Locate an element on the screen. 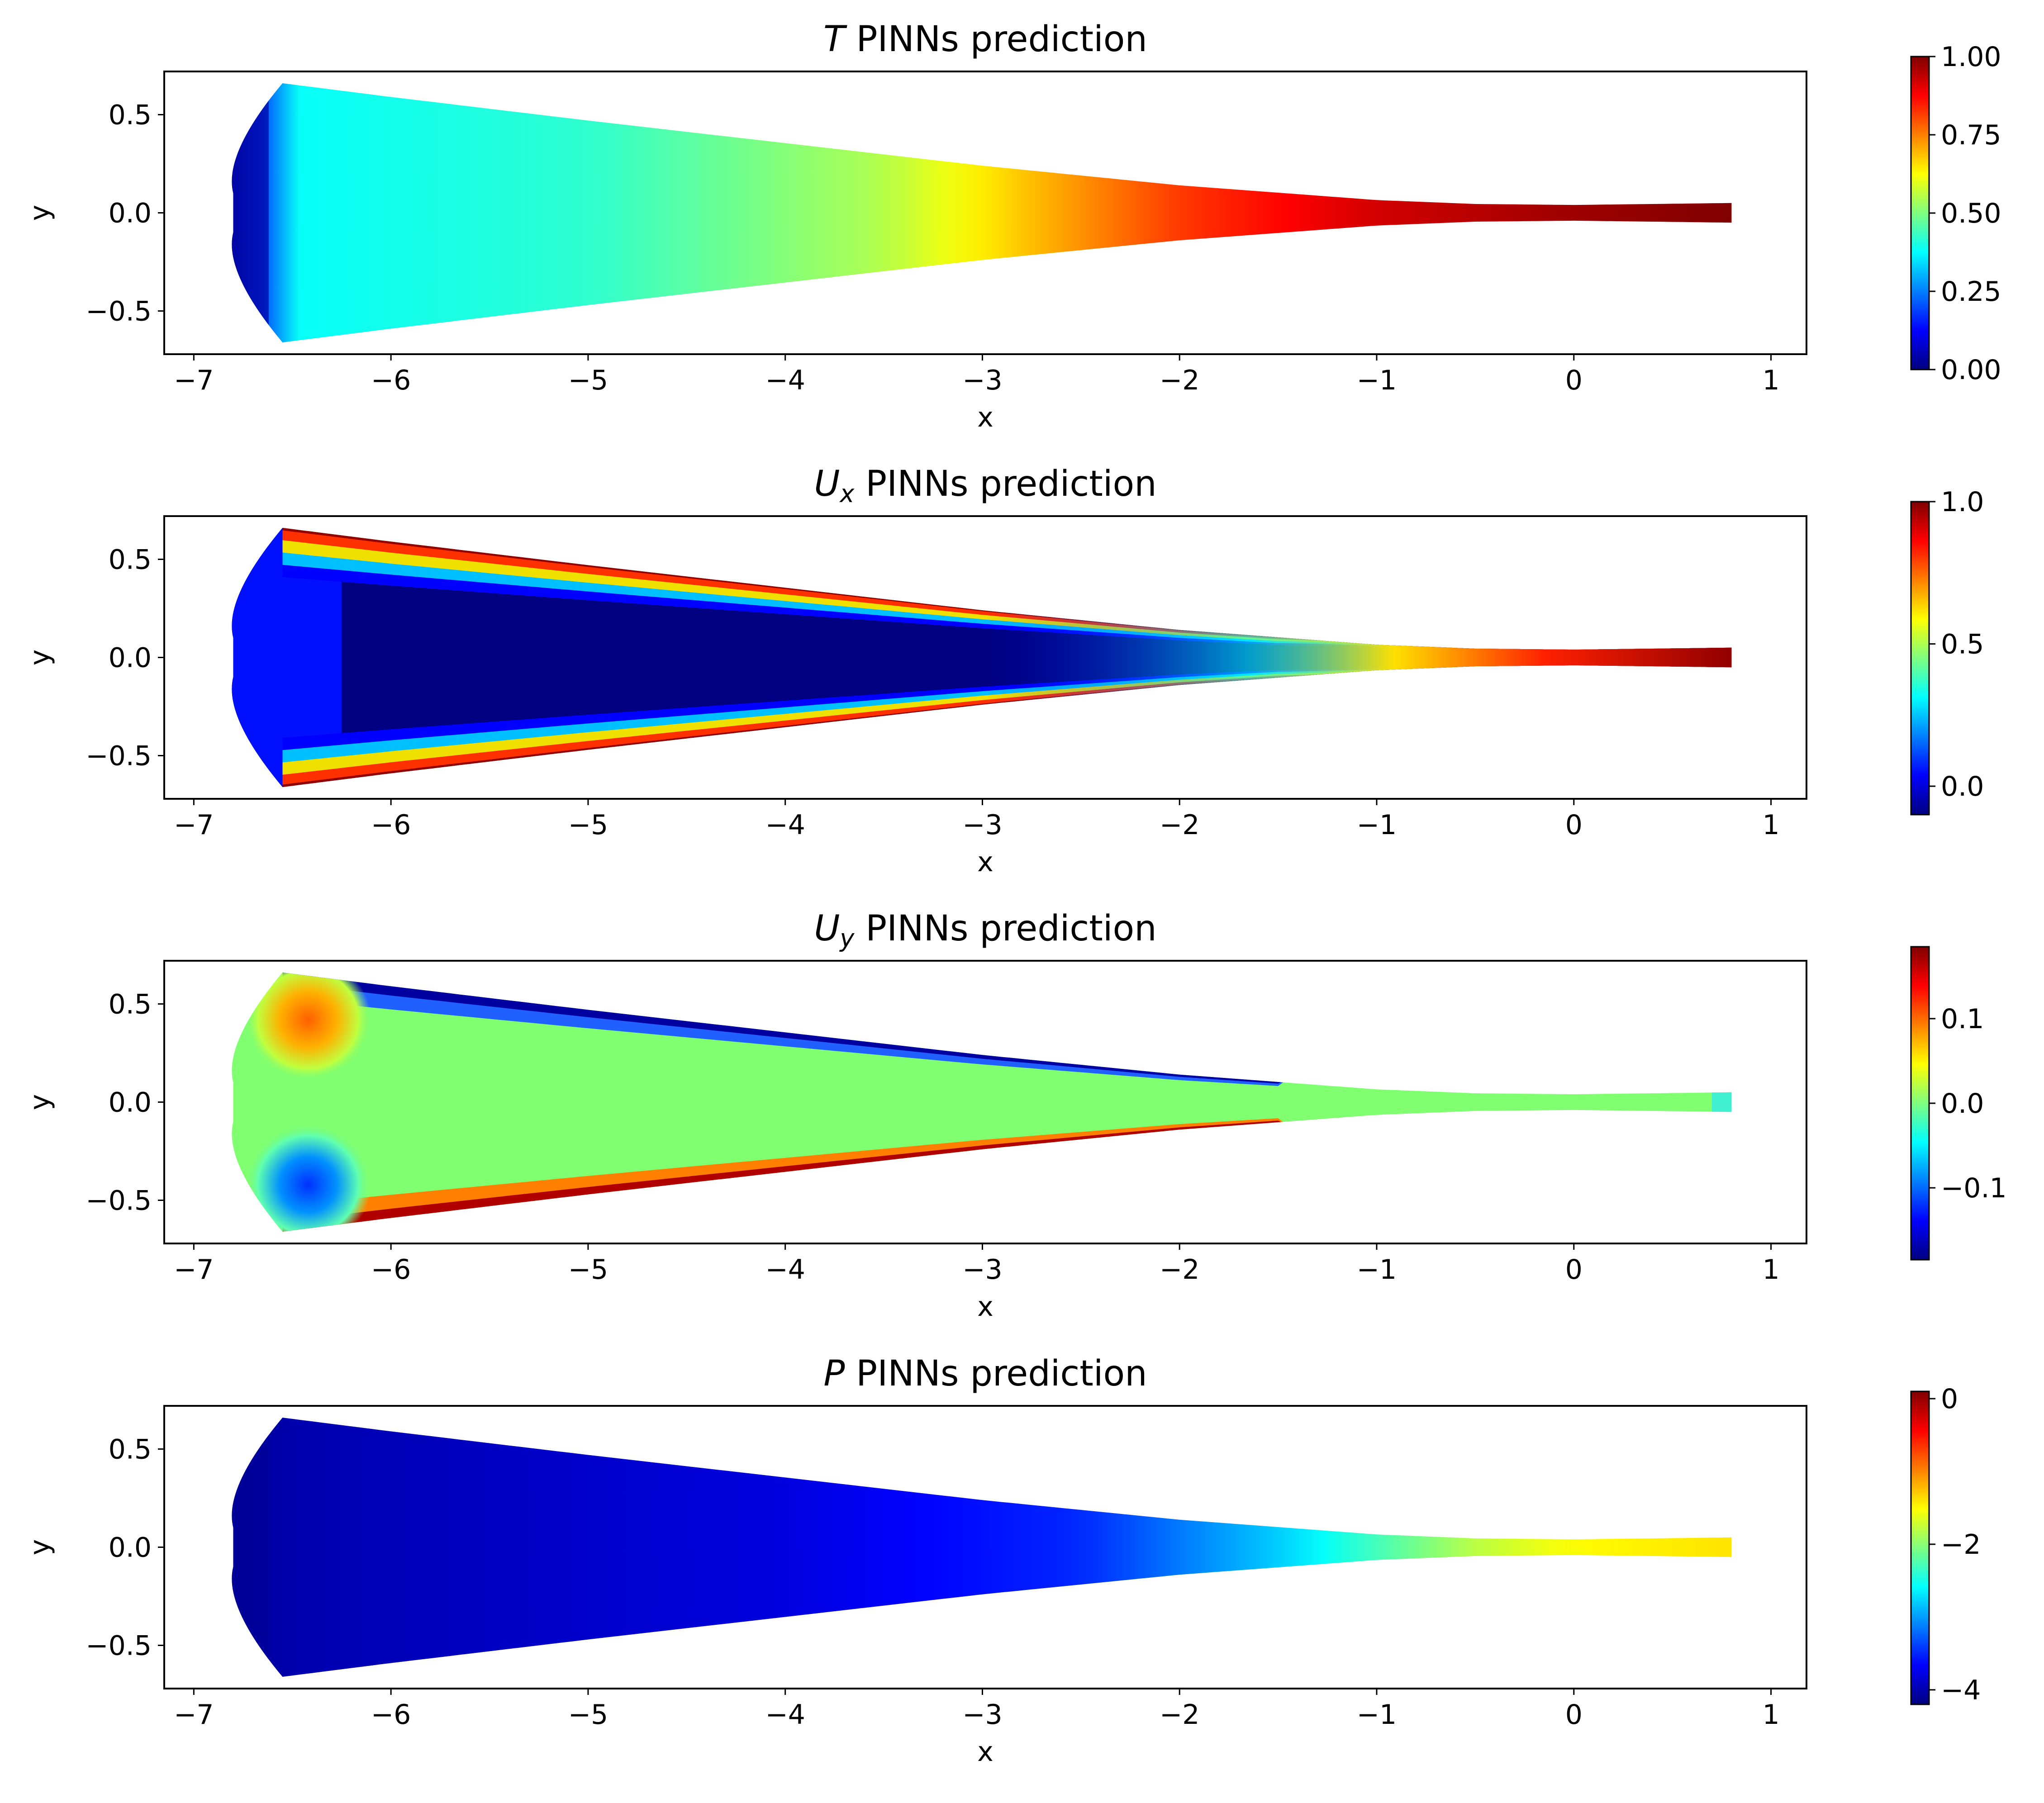 This screenshot has height=1803, width=2044. colorbar-tick-label: 0.5 is located at coordinates (1962, 644).